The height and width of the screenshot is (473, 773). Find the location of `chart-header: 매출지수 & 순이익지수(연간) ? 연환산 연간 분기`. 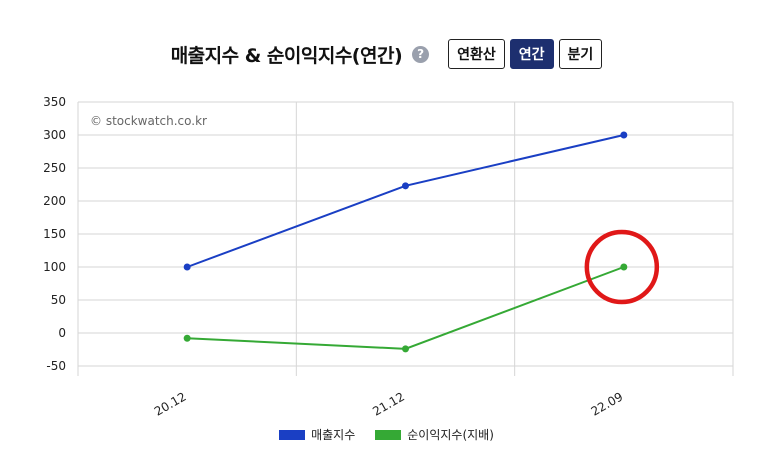

chart-header: 매출지수 & 순이익지수(연간) ? 연환산 연간 분기 is located at coordinates (386, 54).